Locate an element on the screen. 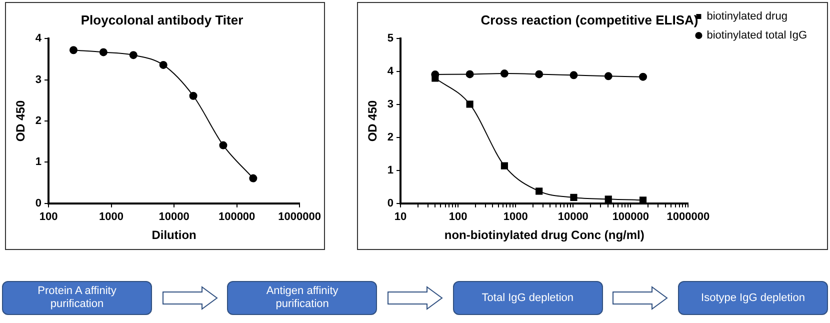  x-axis-title: Dilution is located at coordinates (174, 235).